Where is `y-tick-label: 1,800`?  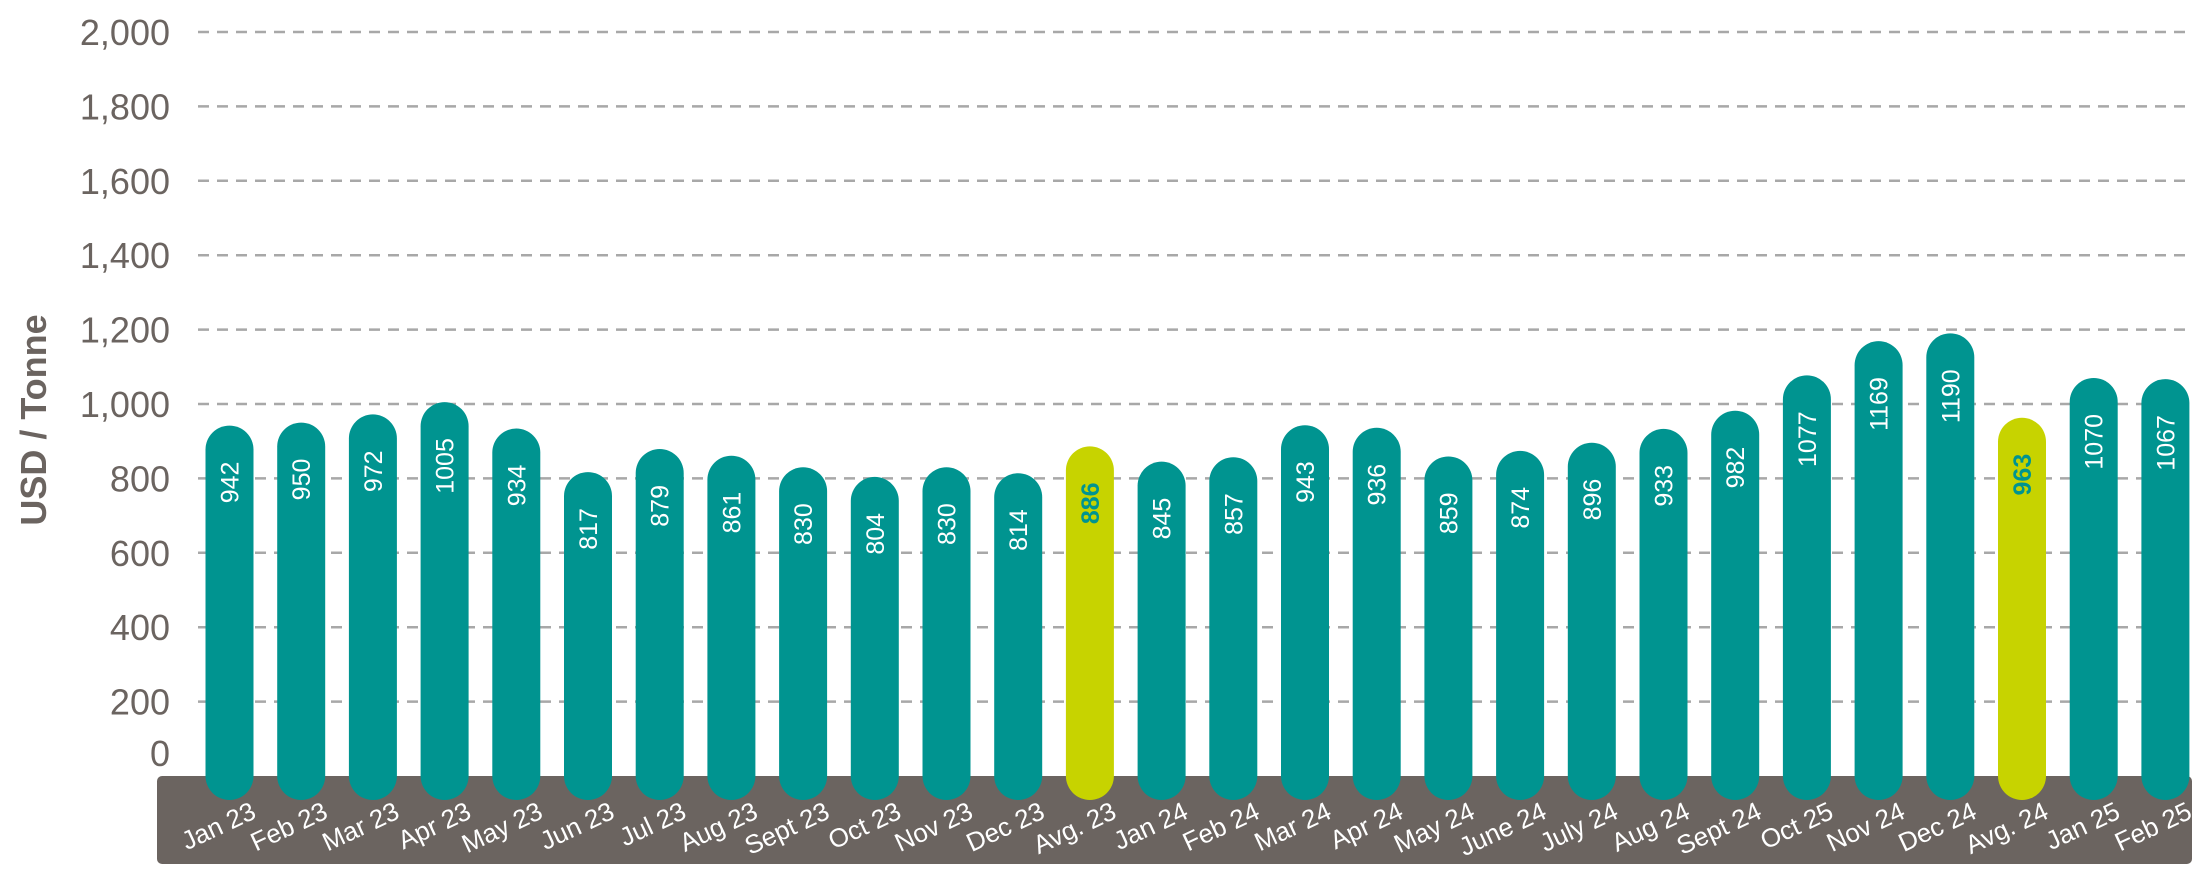
y-tick-label: 1,800 is located at coordinates (125, 106).